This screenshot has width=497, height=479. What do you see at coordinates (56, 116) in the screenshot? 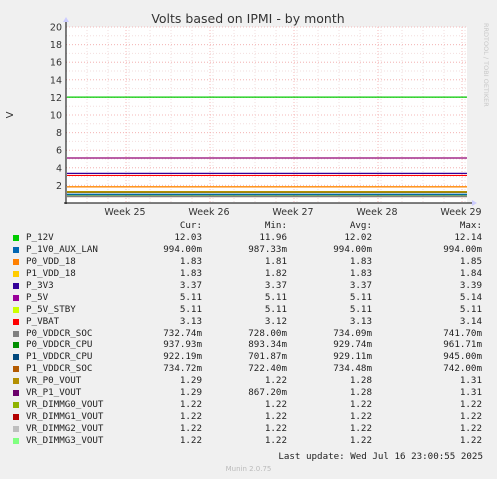
I see `y-tick-label: 10` at bounding box center [56, 116].